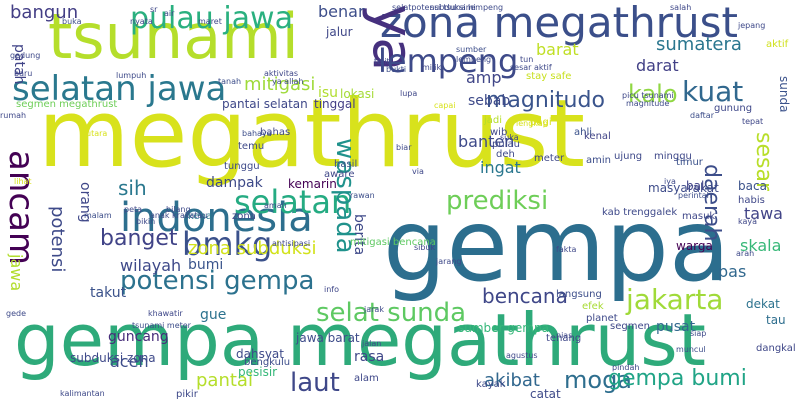 The width and height of the screenshot is (800, 400). I want to click on cloud-word: tinggal, so click(335, 104).